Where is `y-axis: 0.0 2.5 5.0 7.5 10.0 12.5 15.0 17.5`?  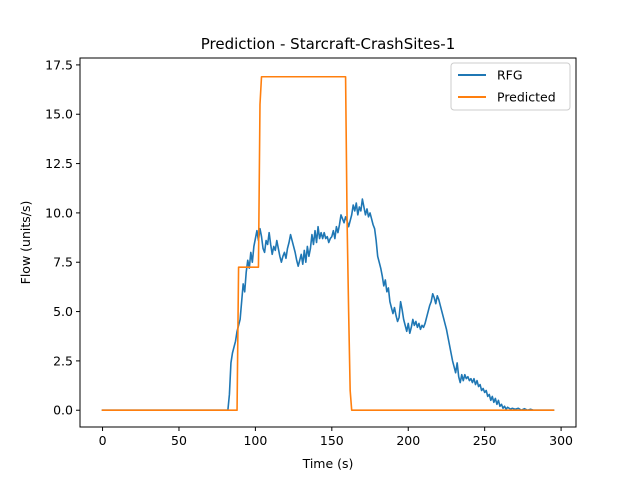
y-axis: 0.0 2.5 5.0 7.5 10.0 12.5 15.0 17.5 is located at coordinates (62, 237).